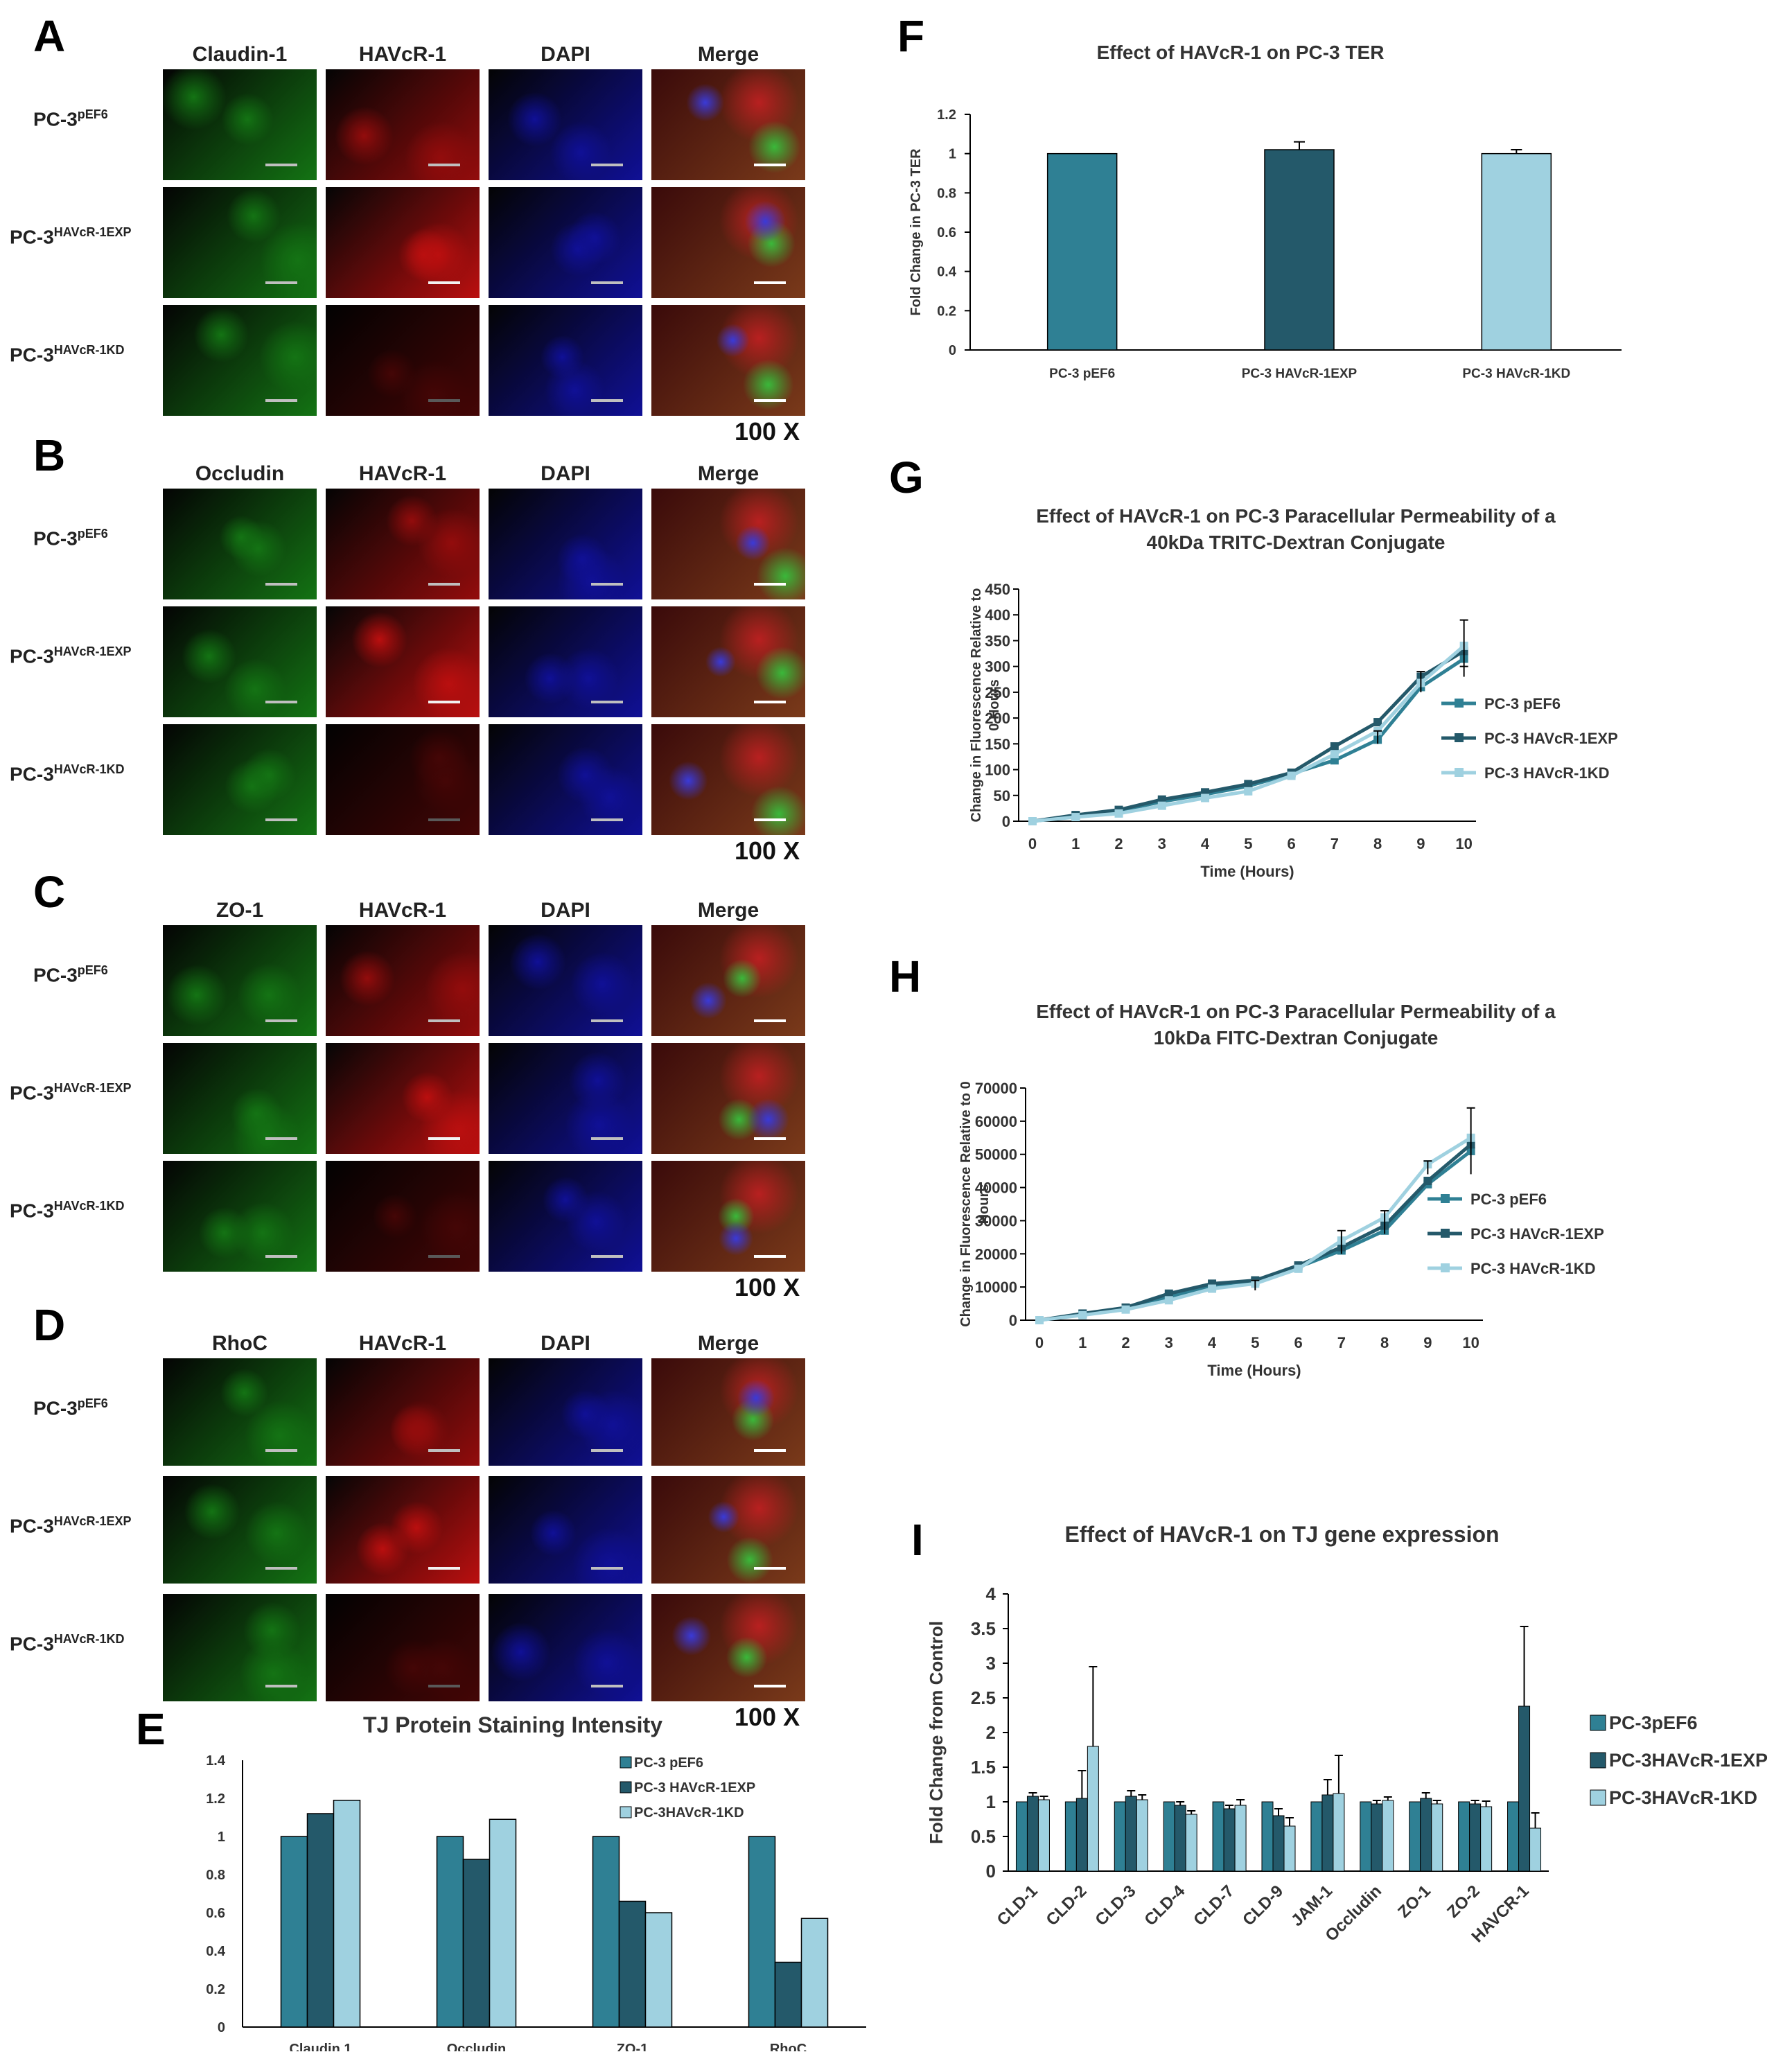 The image size is (1792, 2052). What do you see at coordinates (403, 661) in the screenshot?
I see `micrograph-b-havcr-1-havcr-1exp` at bounding box center [403, 661].